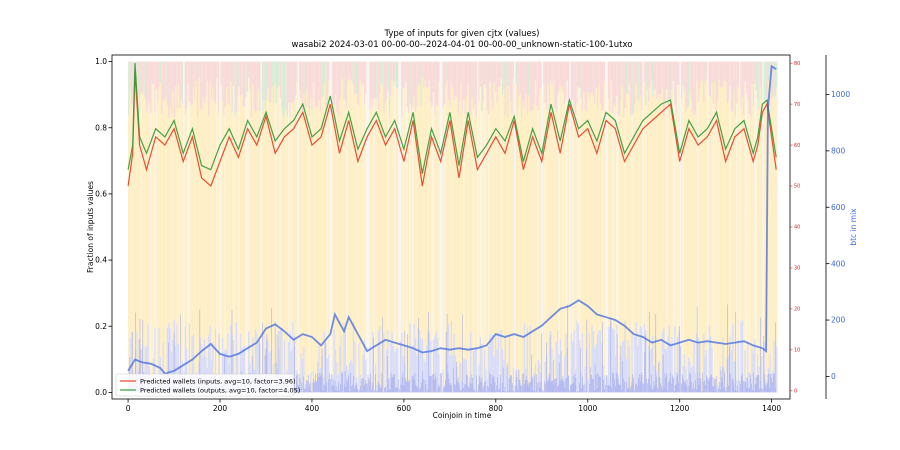 The height and width of the screenshot is (450, 900). Describe the element at coordinates (404, 408) in the screenshot. I see `x-tick-label: 600` at that location.